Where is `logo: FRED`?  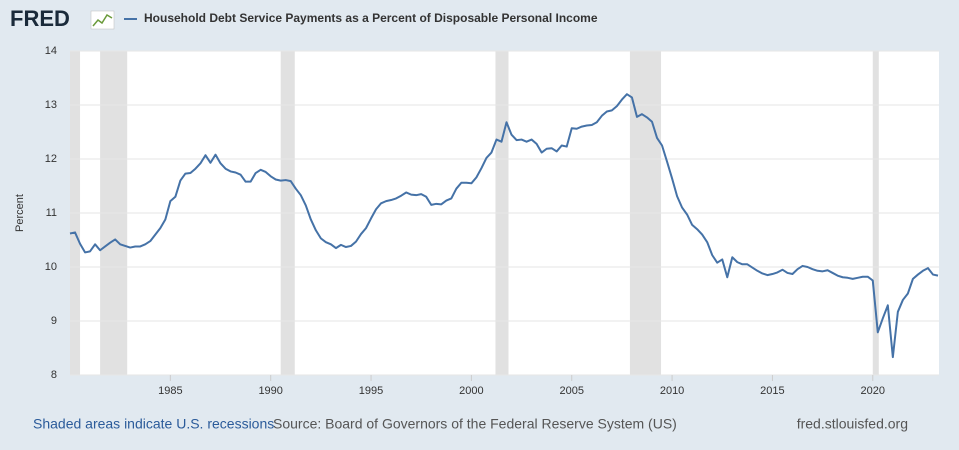
logo: FRED is located at coordinates (40, 18).